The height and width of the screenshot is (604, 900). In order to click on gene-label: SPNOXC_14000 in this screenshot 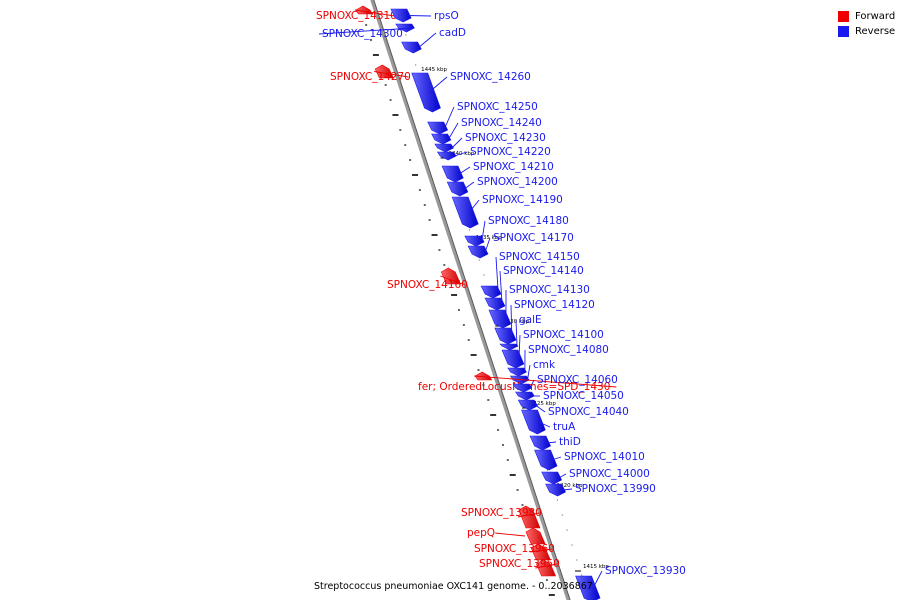, I will do `click(609, 474)`.